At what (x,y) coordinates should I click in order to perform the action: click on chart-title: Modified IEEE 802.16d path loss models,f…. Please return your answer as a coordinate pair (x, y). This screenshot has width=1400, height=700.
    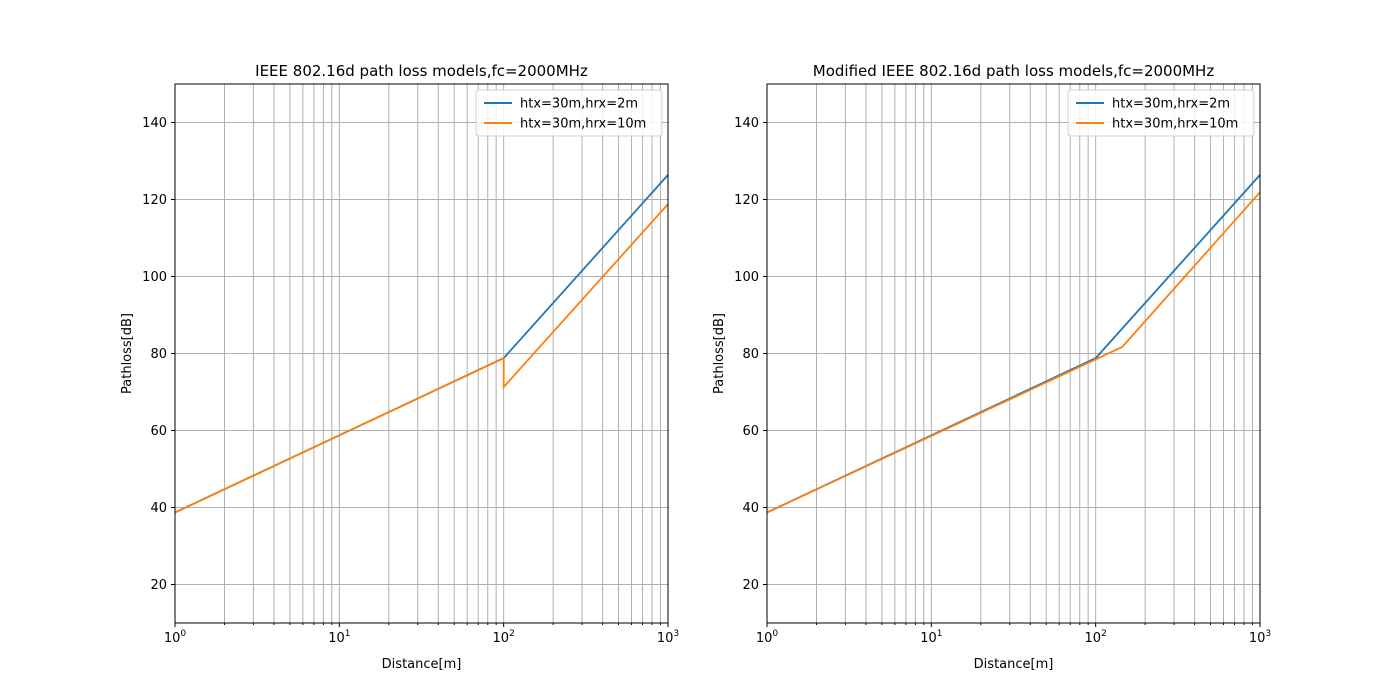
    Looking at the image, I should click on (1014, 71).